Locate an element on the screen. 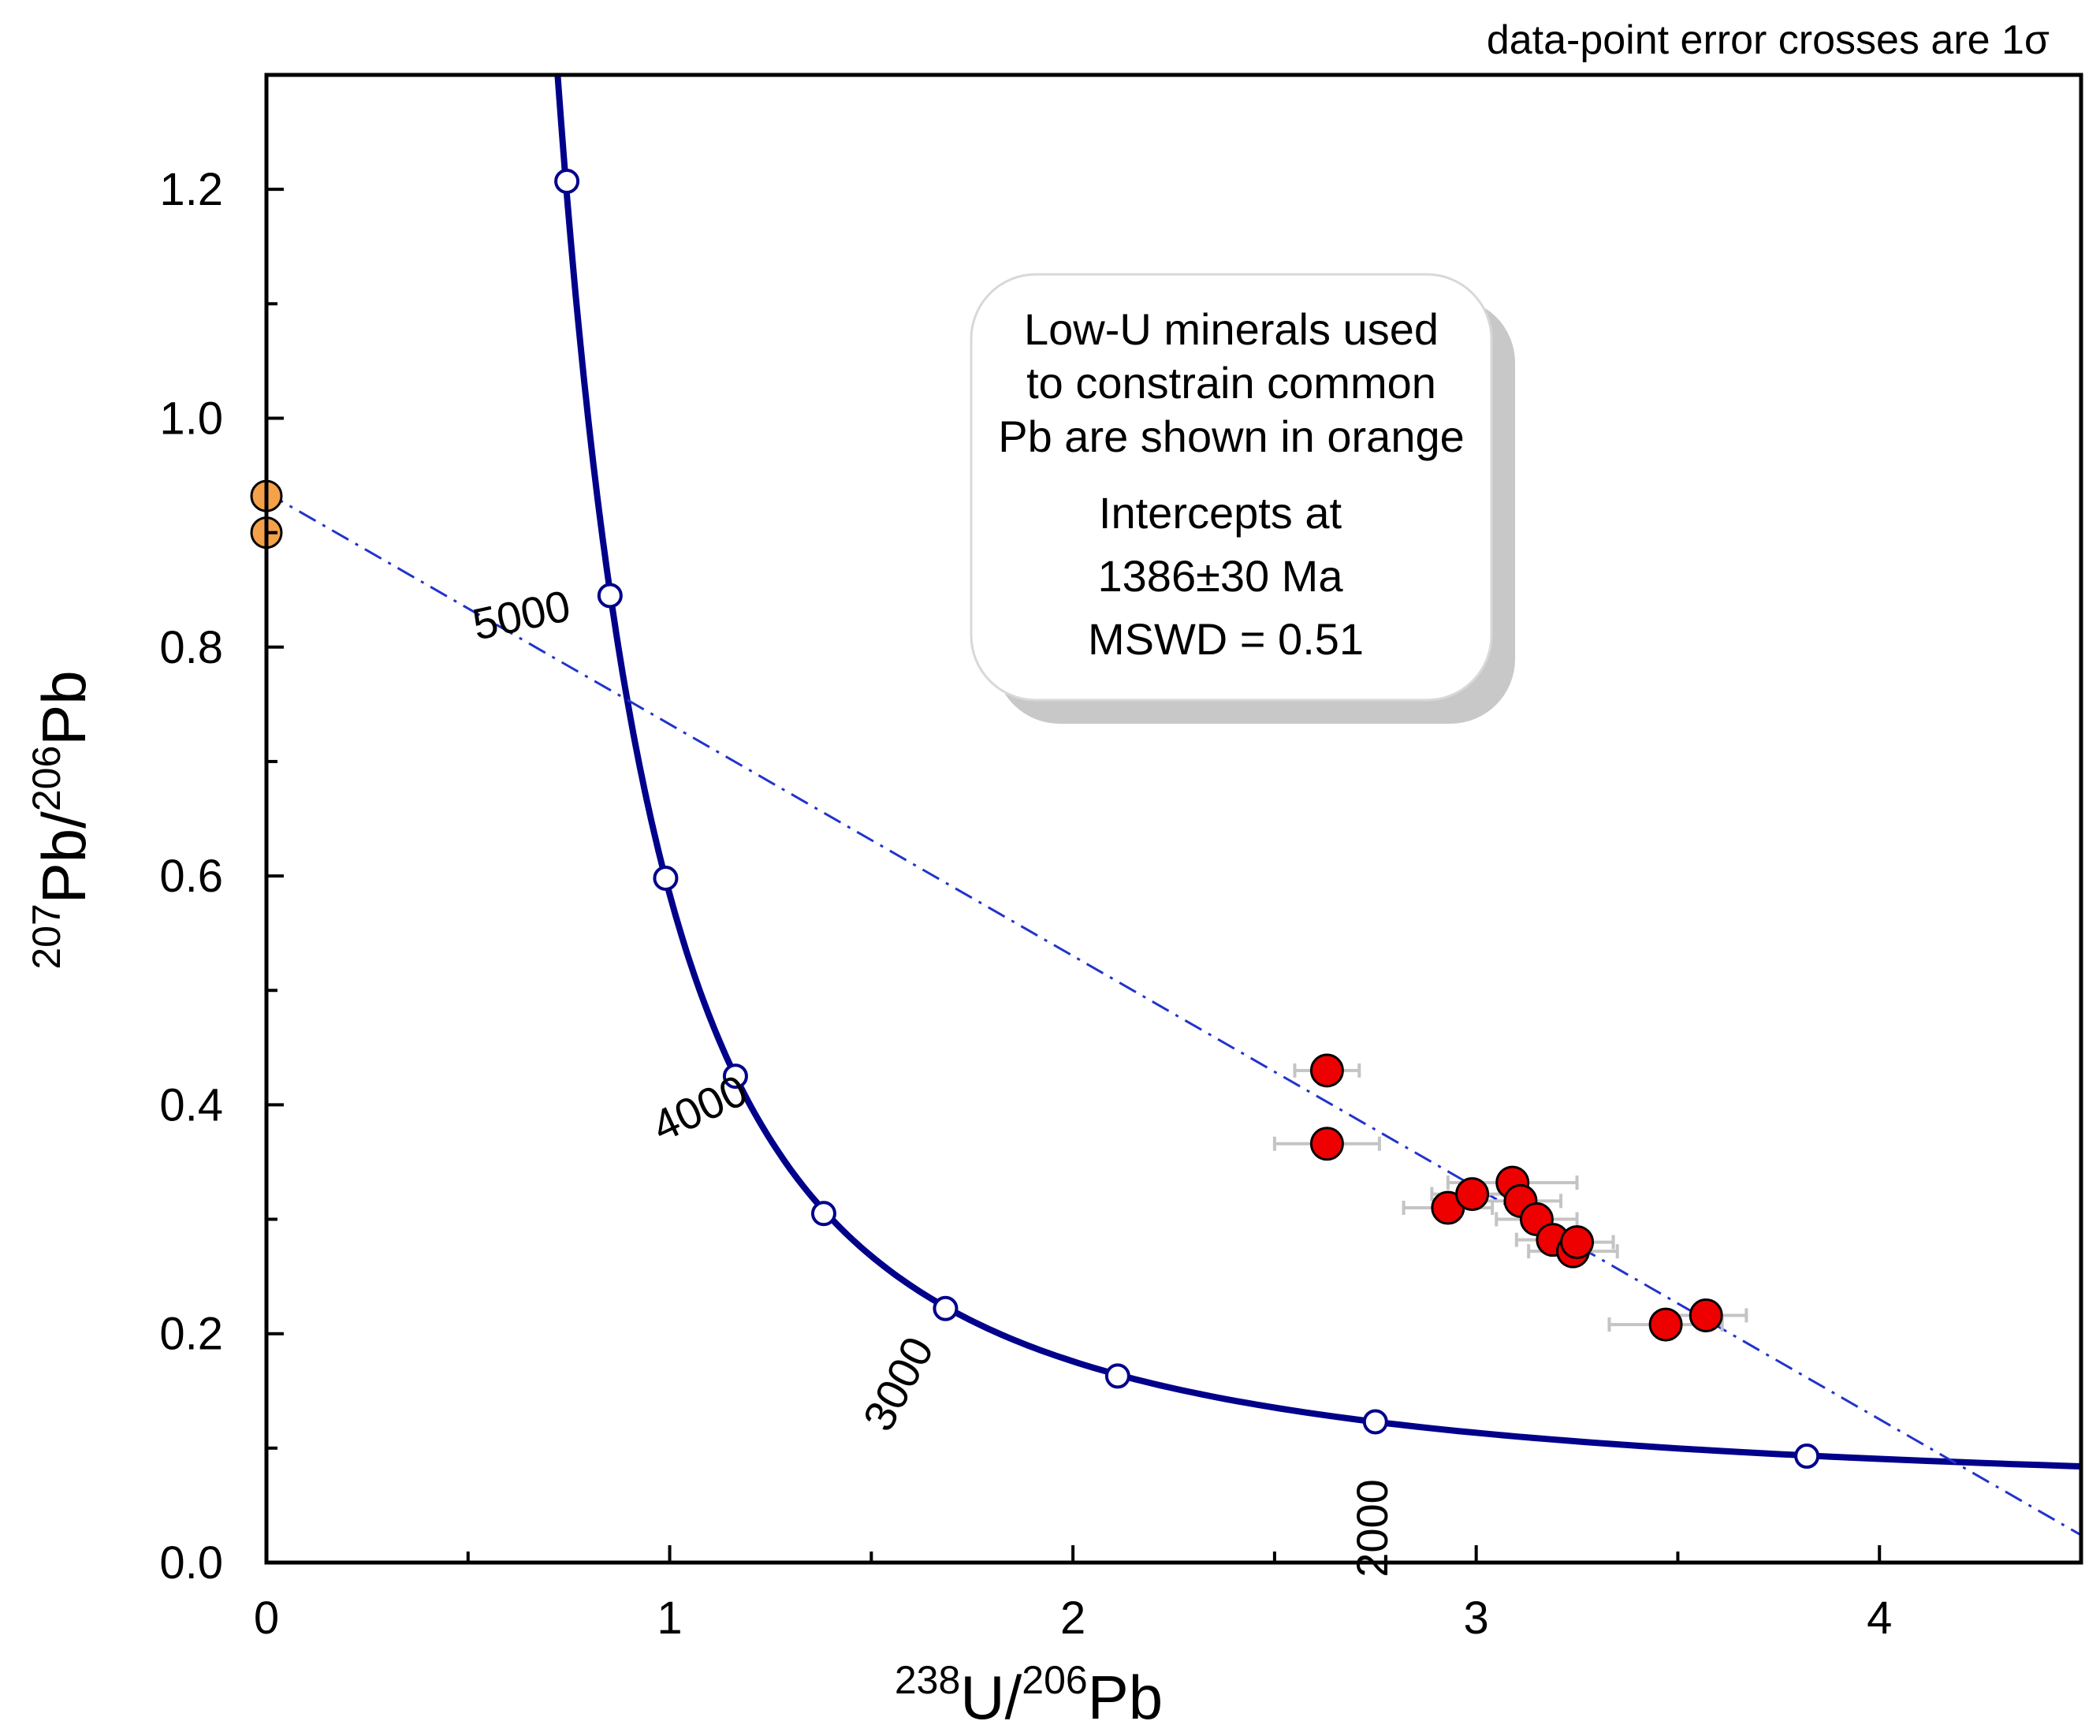 Image resolution: width=2100 pixels, height=1736 pixels. legend-line-2: to constrain common is located at coordinates (1231, 383).